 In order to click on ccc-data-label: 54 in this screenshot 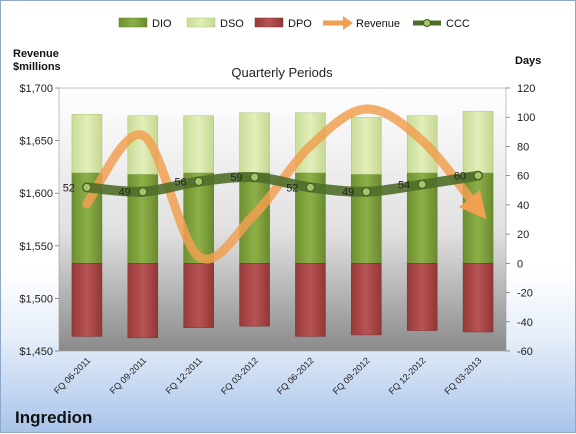, I will do `click(404, 185)`.